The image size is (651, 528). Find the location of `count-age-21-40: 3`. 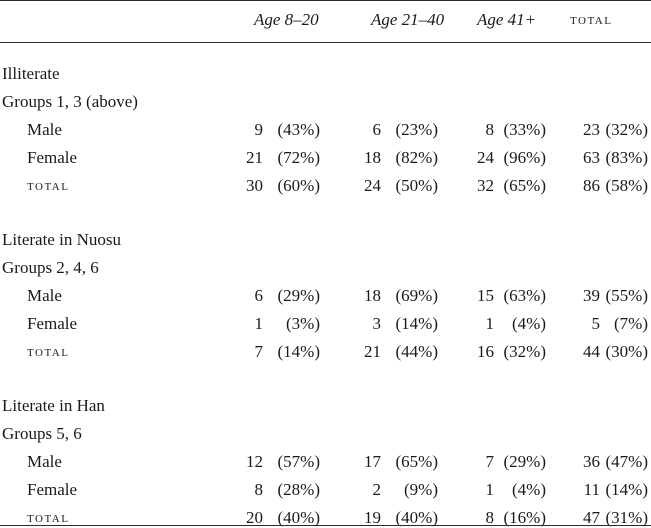

count-age-21-40: 3 is located at coordinates (377, 323).